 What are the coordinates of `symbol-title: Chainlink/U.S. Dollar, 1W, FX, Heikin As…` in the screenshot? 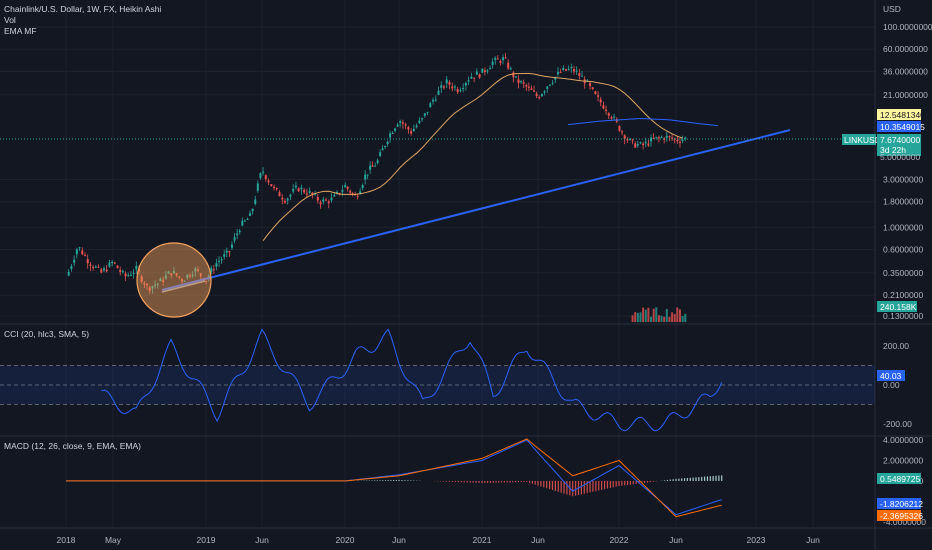 It's located at (82, 9).